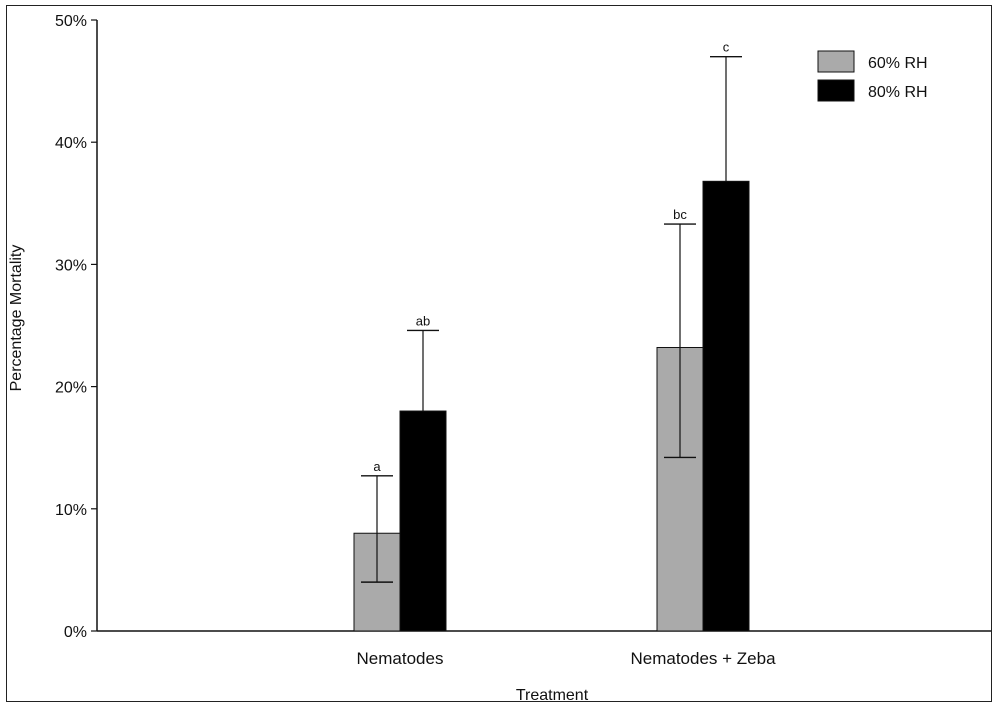 The width and height of the screenshot is (998, 707). I want to click on legend-label: 80% RH, so click(898, 92).